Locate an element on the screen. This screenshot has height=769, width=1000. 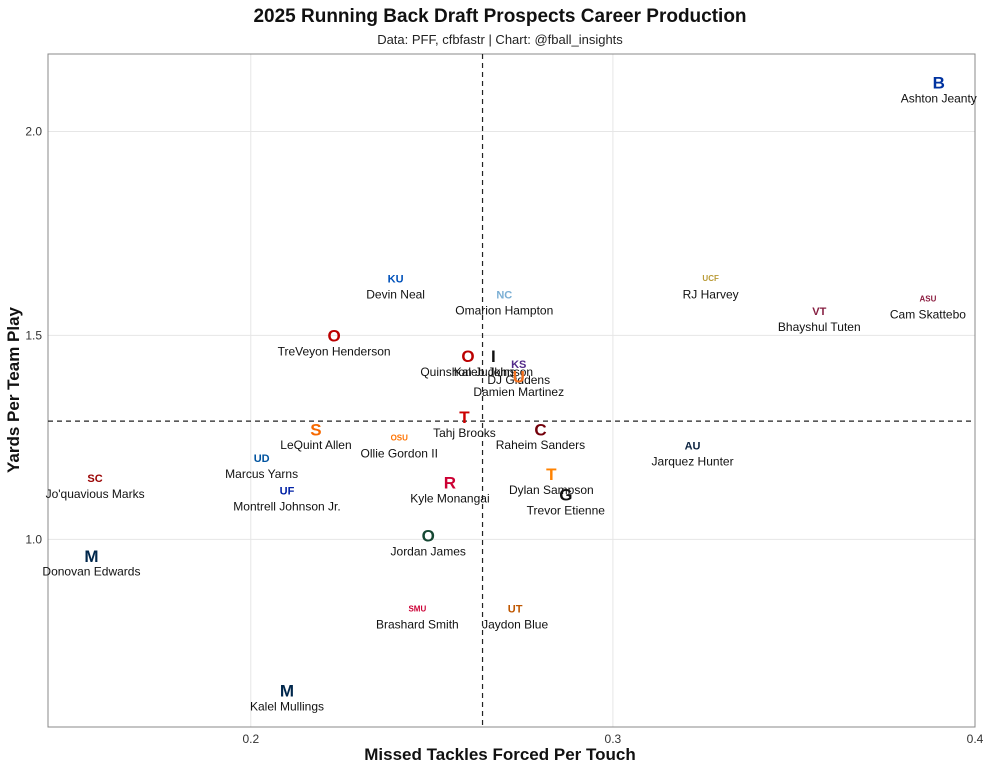
player-label: LeQuint Allen is located at coordinates (315, 445).